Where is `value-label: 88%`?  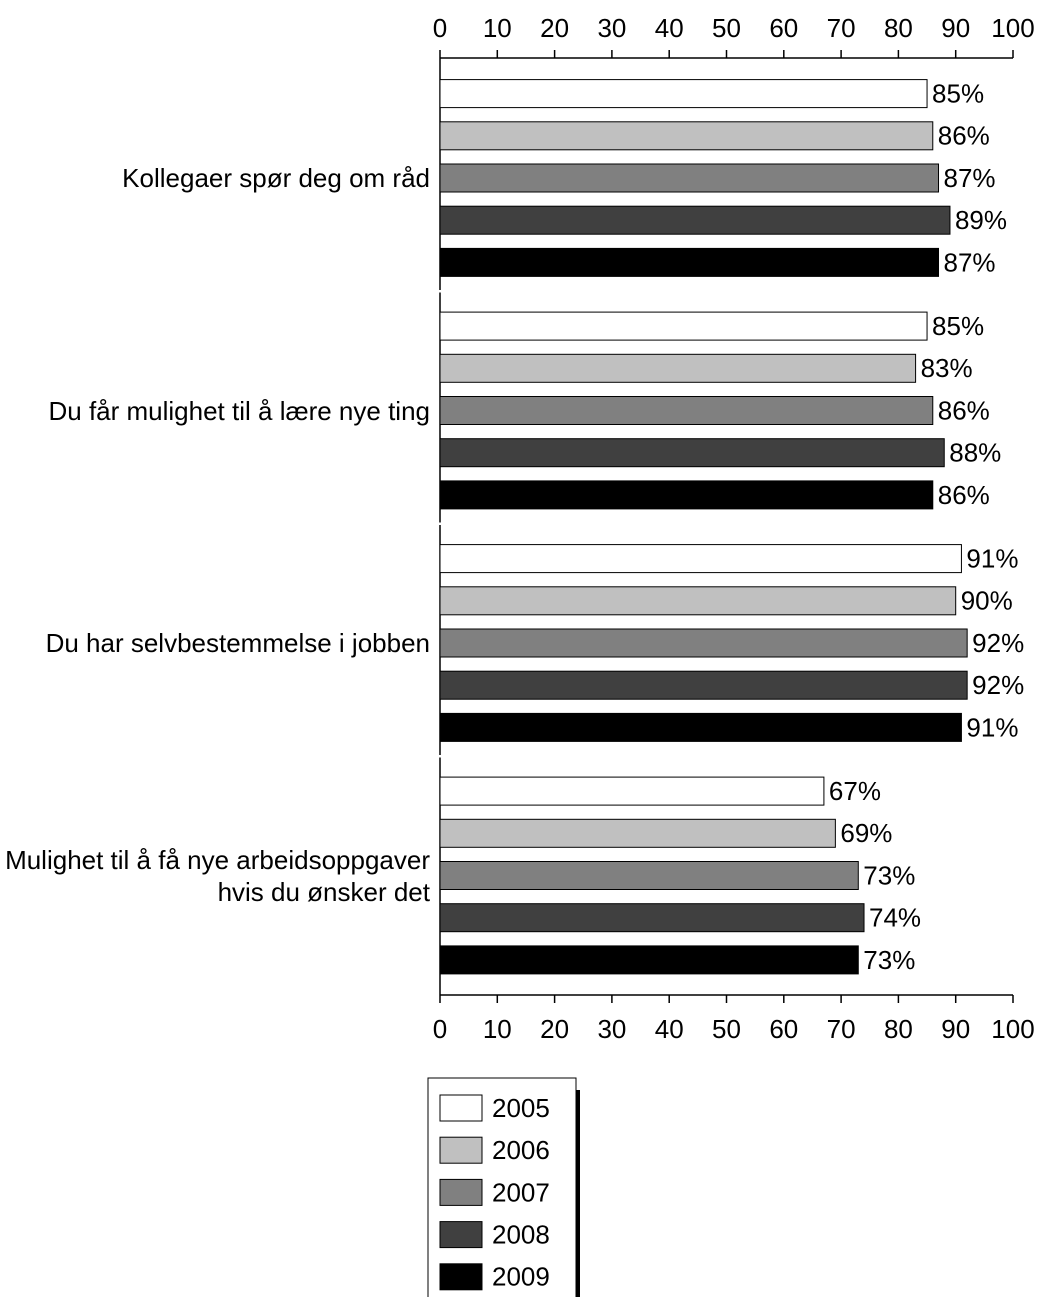
value-label: 88% is located at coordinates (975, 453).